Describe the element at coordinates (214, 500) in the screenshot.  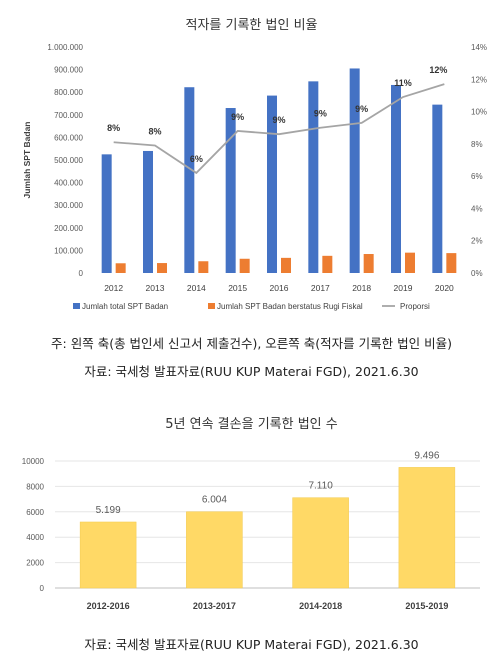
I see `chart2-value-label: 6.004` at that location.